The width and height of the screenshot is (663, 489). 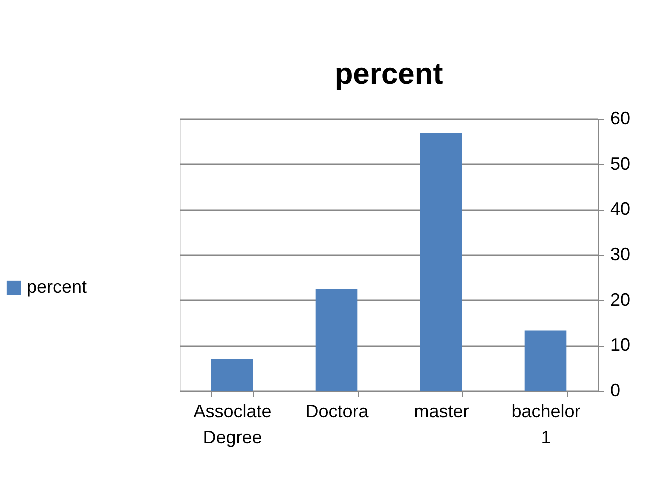 What do you see at coordinates (338, 412) in the screenshot?
I see `x-tick-label: Doctora` at bounding box center [338, 412].